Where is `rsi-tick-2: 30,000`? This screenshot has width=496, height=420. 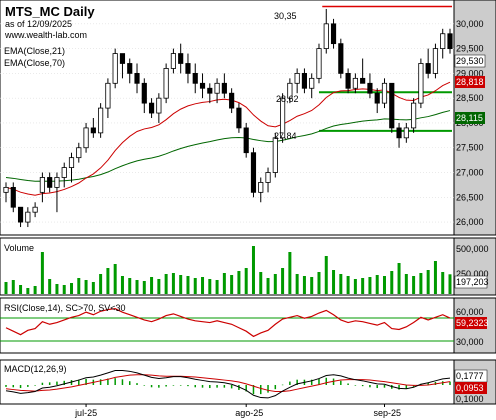
rsi-tick-2: 30,000 is located at coordinates (470, 342).